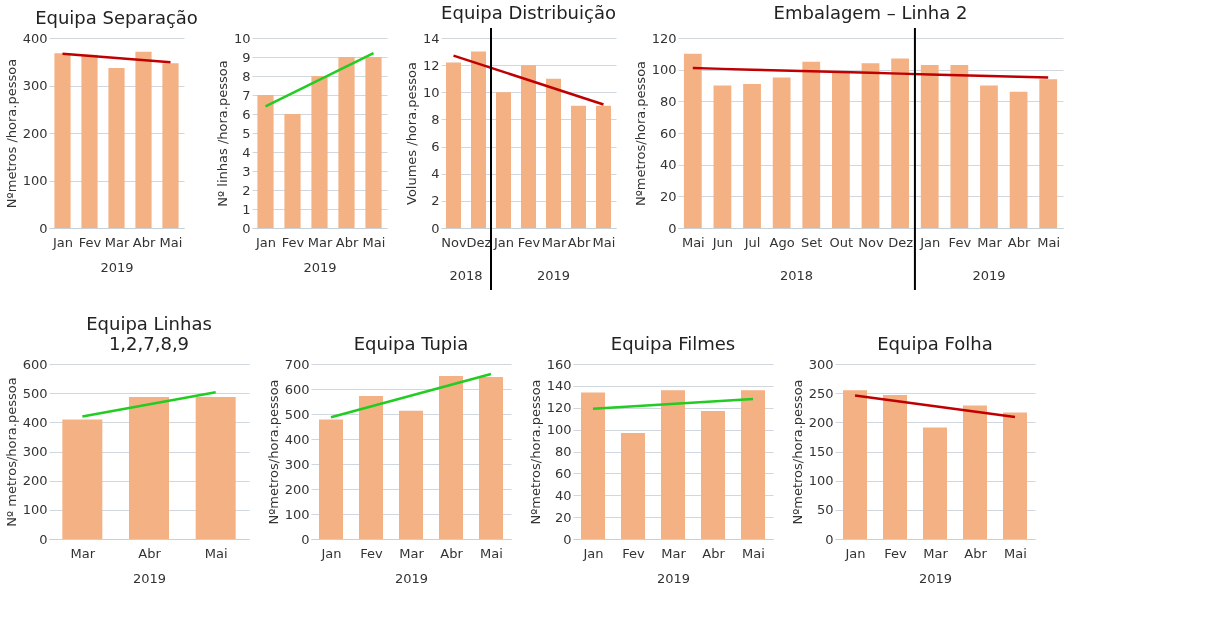 The image size is (1214, 644). What do you see at coordinates (559, 364) in the screenshot?
I see `y-tick-label: 160` at bounding box center [559, 364].